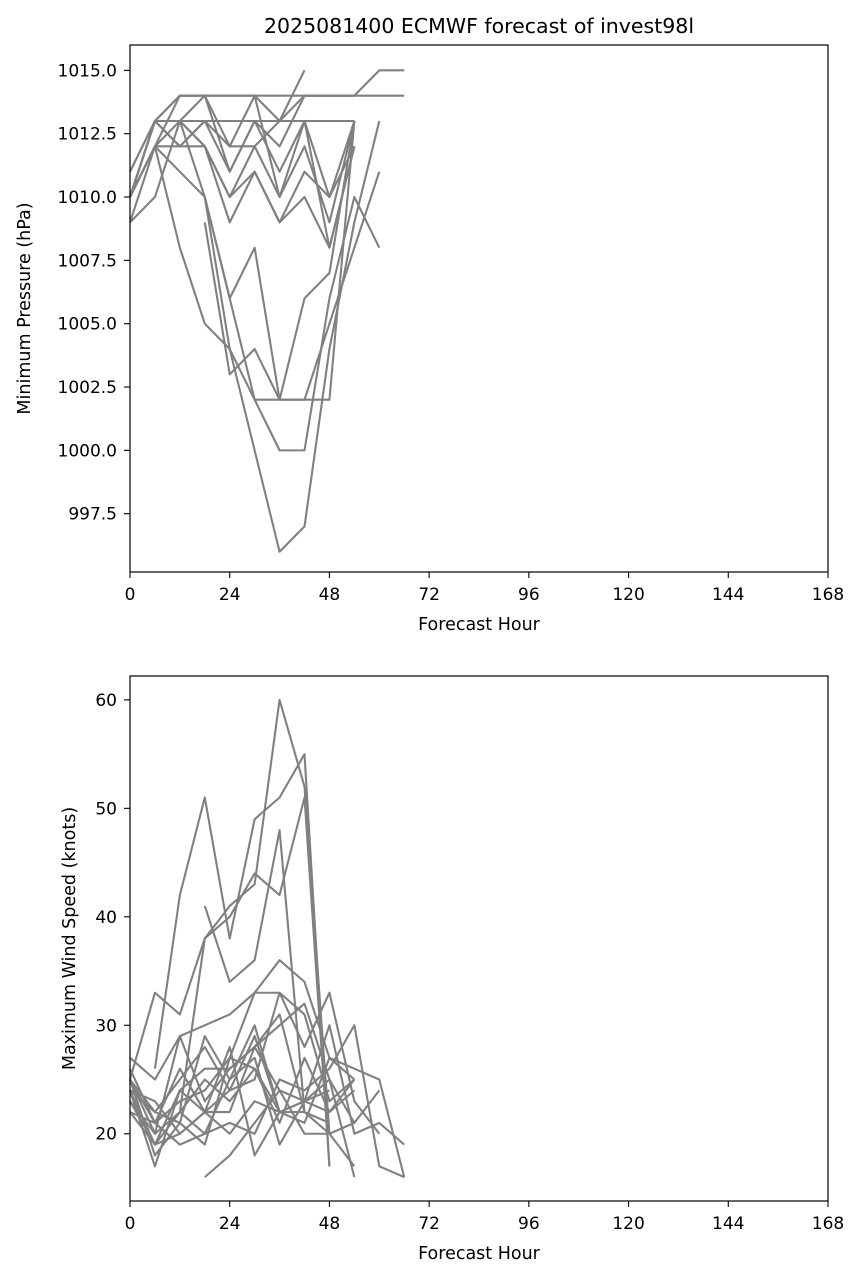 Image resolution: width=863 pixels, height=1279 pixels. What do you see at coordinates (106, 1026) in the screenshot?
I see `y-tick-label: 30` at bounding box center [106, 1026].